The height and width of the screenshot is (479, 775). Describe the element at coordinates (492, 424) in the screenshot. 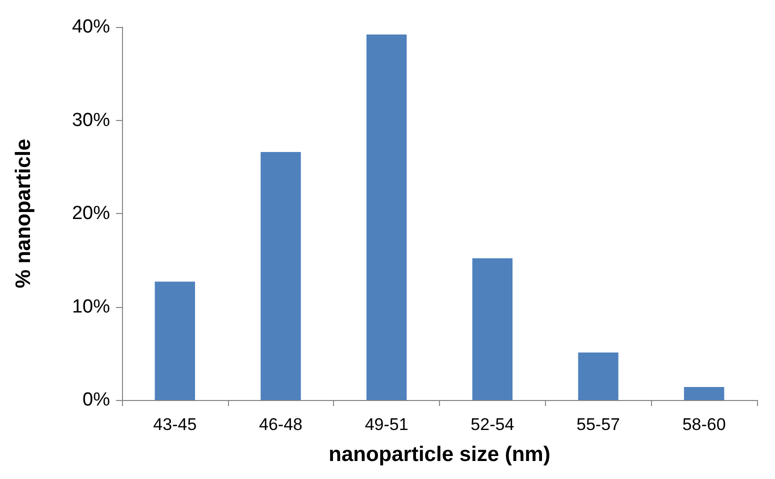

I see `x-tick-label: 52-54` at that location.